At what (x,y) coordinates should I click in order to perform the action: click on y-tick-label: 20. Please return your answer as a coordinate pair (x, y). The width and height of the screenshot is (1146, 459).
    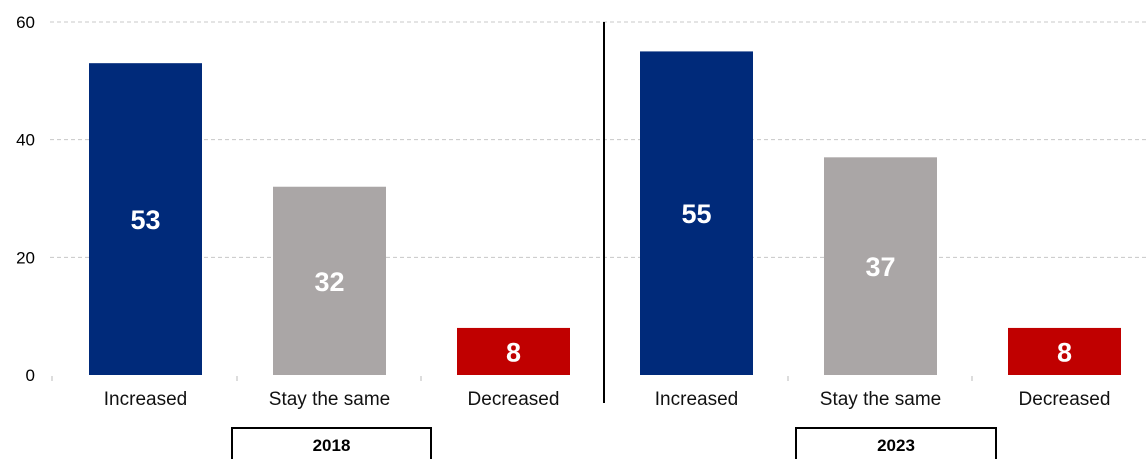
    Looking at the image, I should click on (25, 257).